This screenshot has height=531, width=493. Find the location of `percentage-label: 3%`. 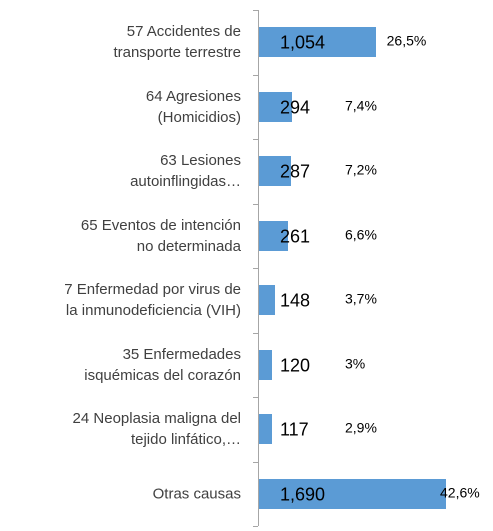

percentage-label: 3% is located at coordinates (355, 363).